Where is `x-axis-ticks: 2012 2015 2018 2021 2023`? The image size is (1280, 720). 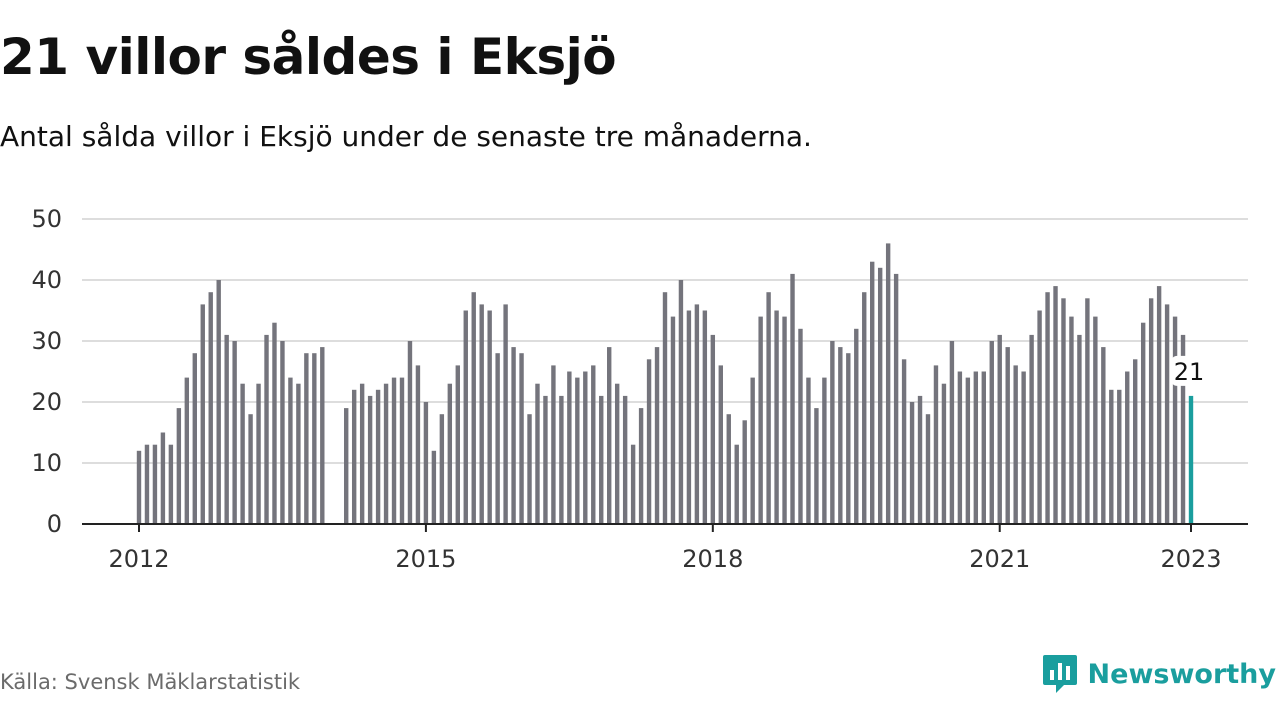
x-axis-ticks: 2012 2015 2018 2021 2023 is located at coordinates (665, 548).